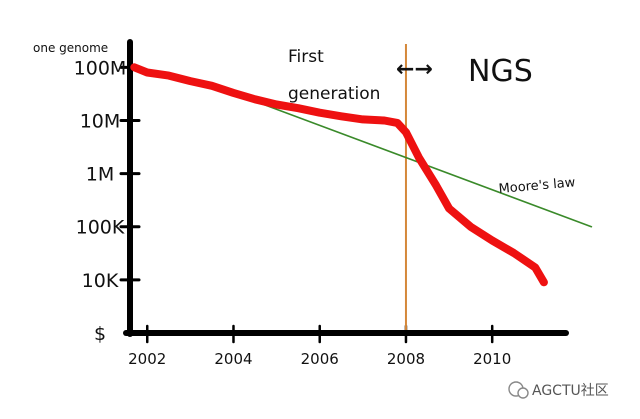 This screenshot has height=419, width=640. Describe the element at coordinates (334, 94) in the screenshot. I see `annotation-generation: generation` at that location.